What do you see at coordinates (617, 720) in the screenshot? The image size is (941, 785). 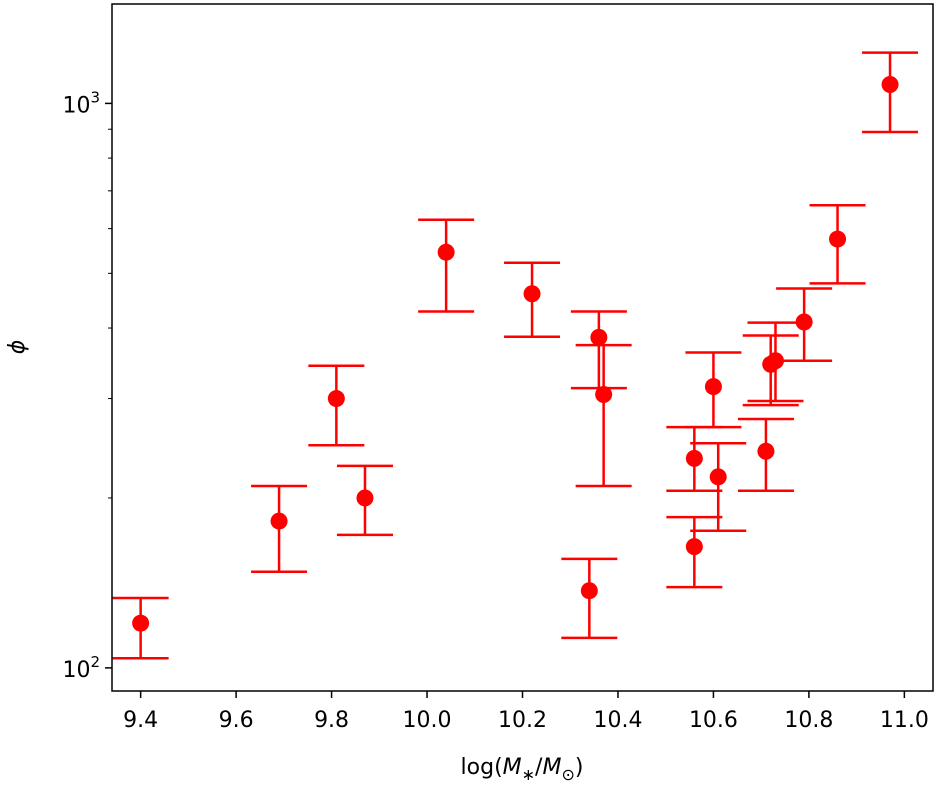 I see `x-tick-label: 10.4` at bounding box center [617, 720].